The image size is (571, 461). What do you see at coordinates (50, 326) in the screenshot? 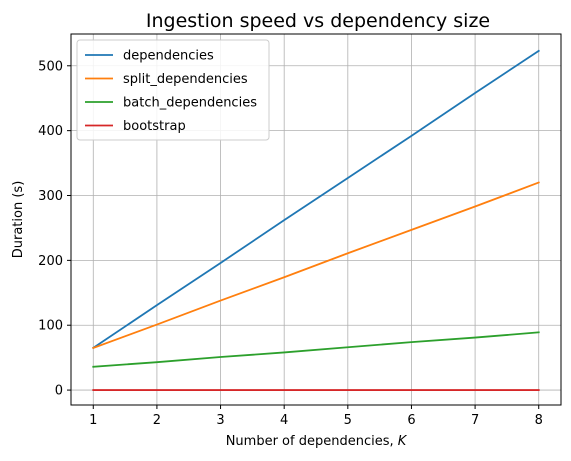
I see `y-tick-label: 100` at bounding box center [50, 326].